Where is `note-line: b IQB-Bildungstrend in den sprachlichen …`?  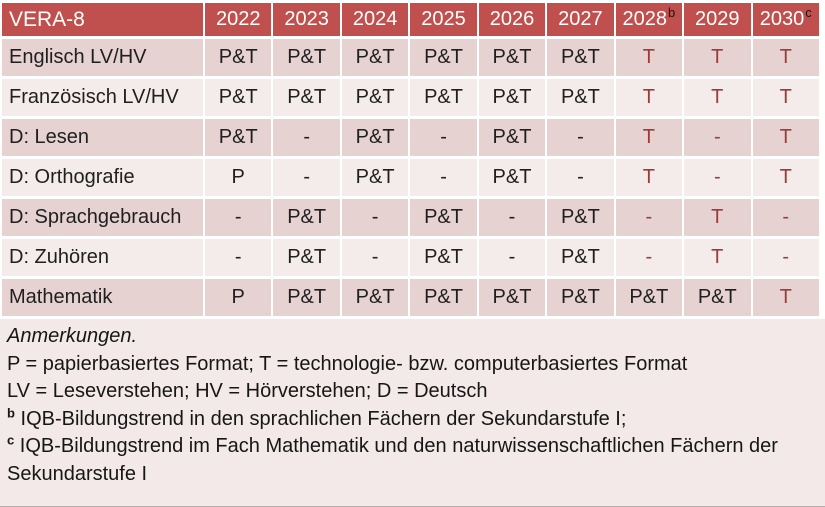
note-line: b IQB-Bildungstrend in den sprachlichen … is located at coordinates (317, 417).